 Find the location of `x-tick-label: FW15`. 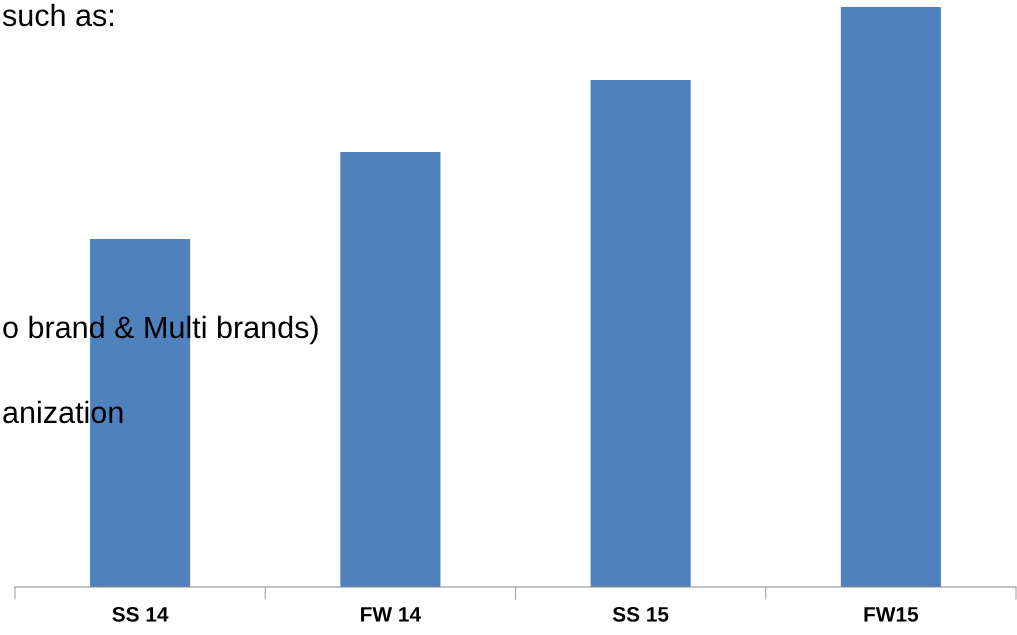

x-tick-label: FW15 is located at coordinates (891, 614).